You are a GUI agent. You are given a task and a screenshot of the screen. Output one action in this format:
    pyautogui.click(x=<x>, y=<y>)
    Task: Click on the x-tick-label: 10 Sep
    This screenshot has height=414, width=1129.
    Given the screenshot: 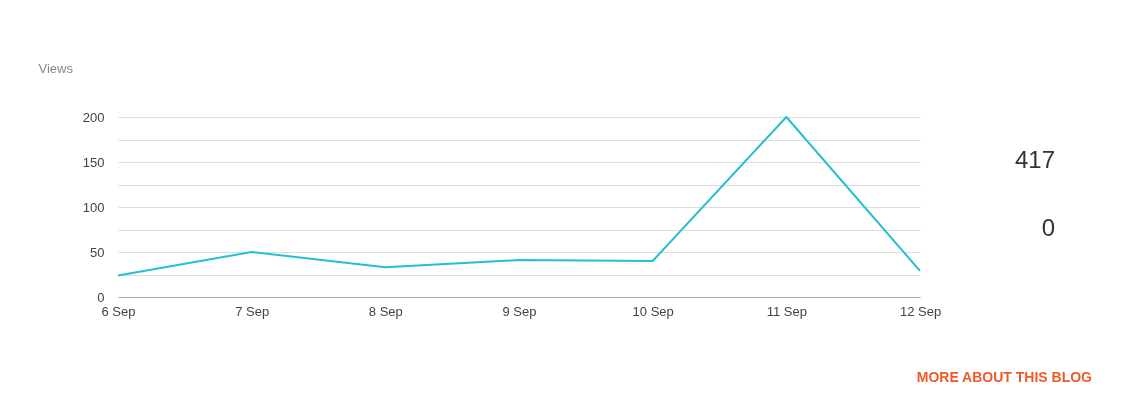 What is the action you would take?
    pyautogui.click(x=653, y=311)
    